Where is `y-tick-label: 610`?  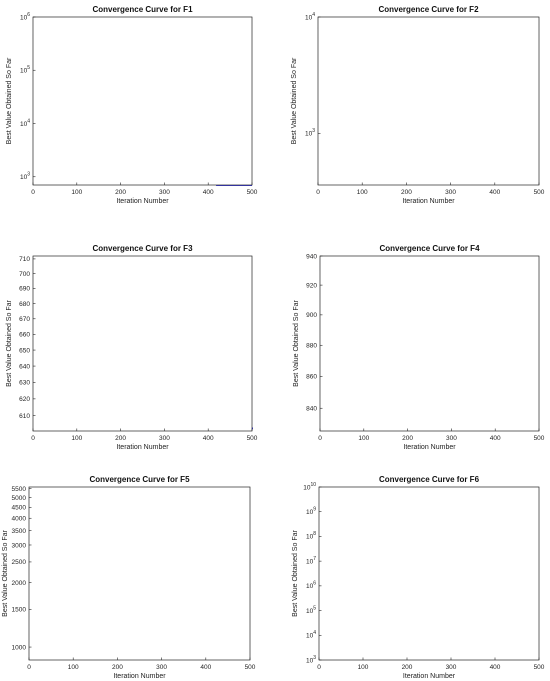 y-tick-label: 610 is located at coordinates (24, 416).